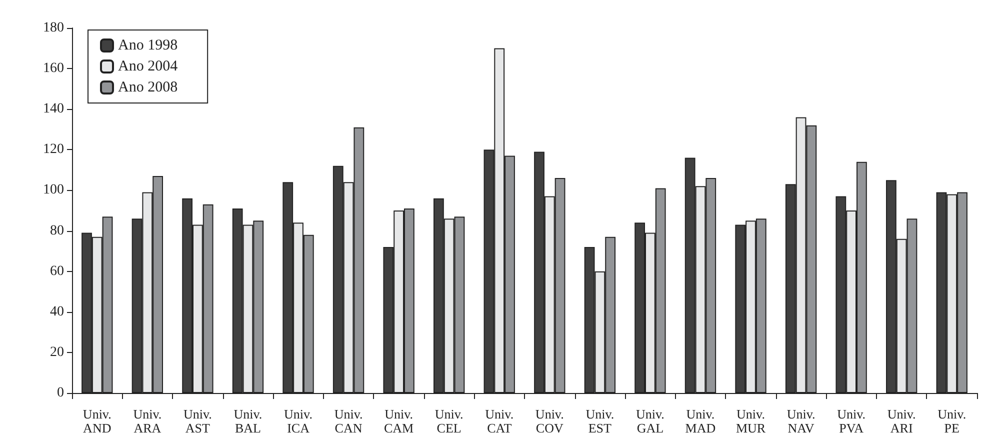  What do you see at coordinates (248, 421) in the screenshot?
I see `x-tick-label: Univ. BAL` at bounding box center [248, 421].